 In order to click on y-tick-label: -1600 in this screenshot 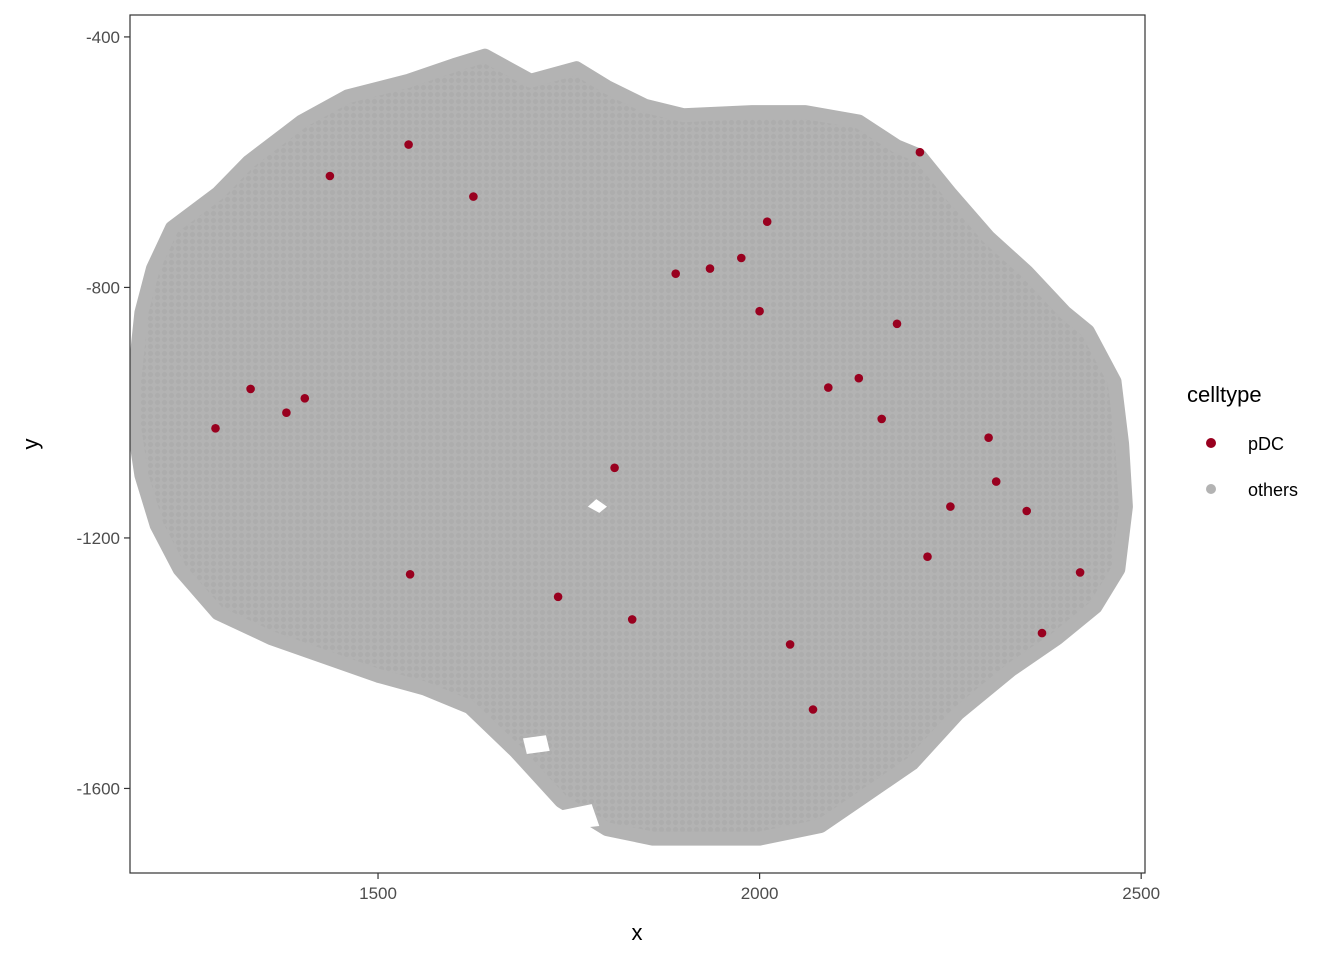, I will do `click(98, 788)`.